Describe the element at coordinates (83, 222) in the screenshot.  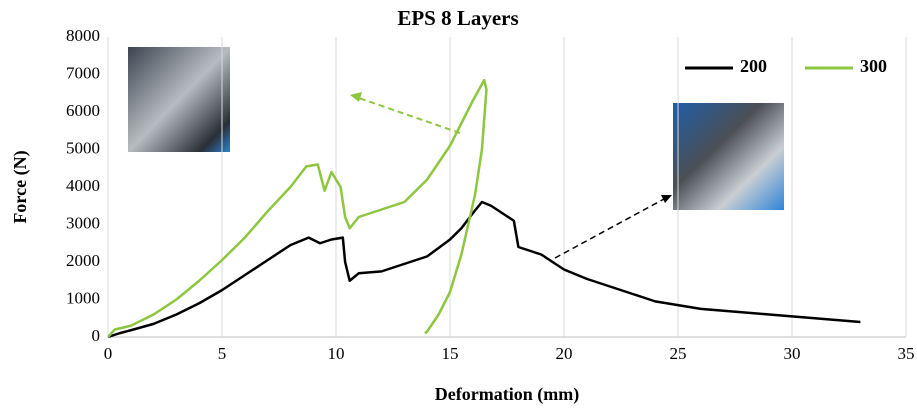
I see `y-tick-label: 3000` at that location.